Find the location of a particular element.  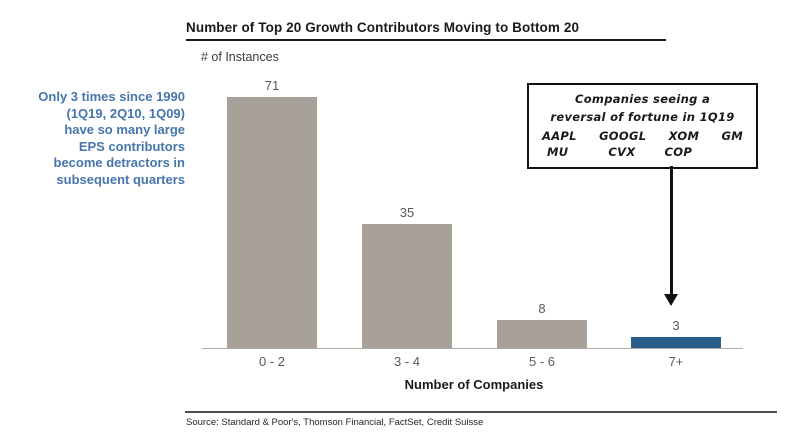

ticker-label: GM is located at coordinates (732, 136).